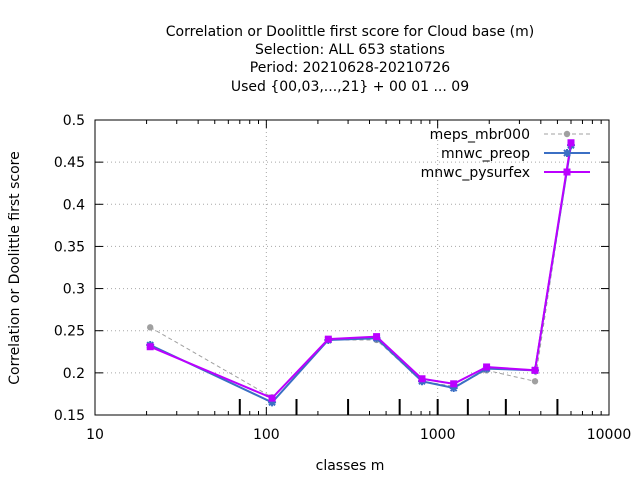 The image size is (640, 480). I want to click on title-line-3: Period: 20210628-20210726, so click(350, 68).